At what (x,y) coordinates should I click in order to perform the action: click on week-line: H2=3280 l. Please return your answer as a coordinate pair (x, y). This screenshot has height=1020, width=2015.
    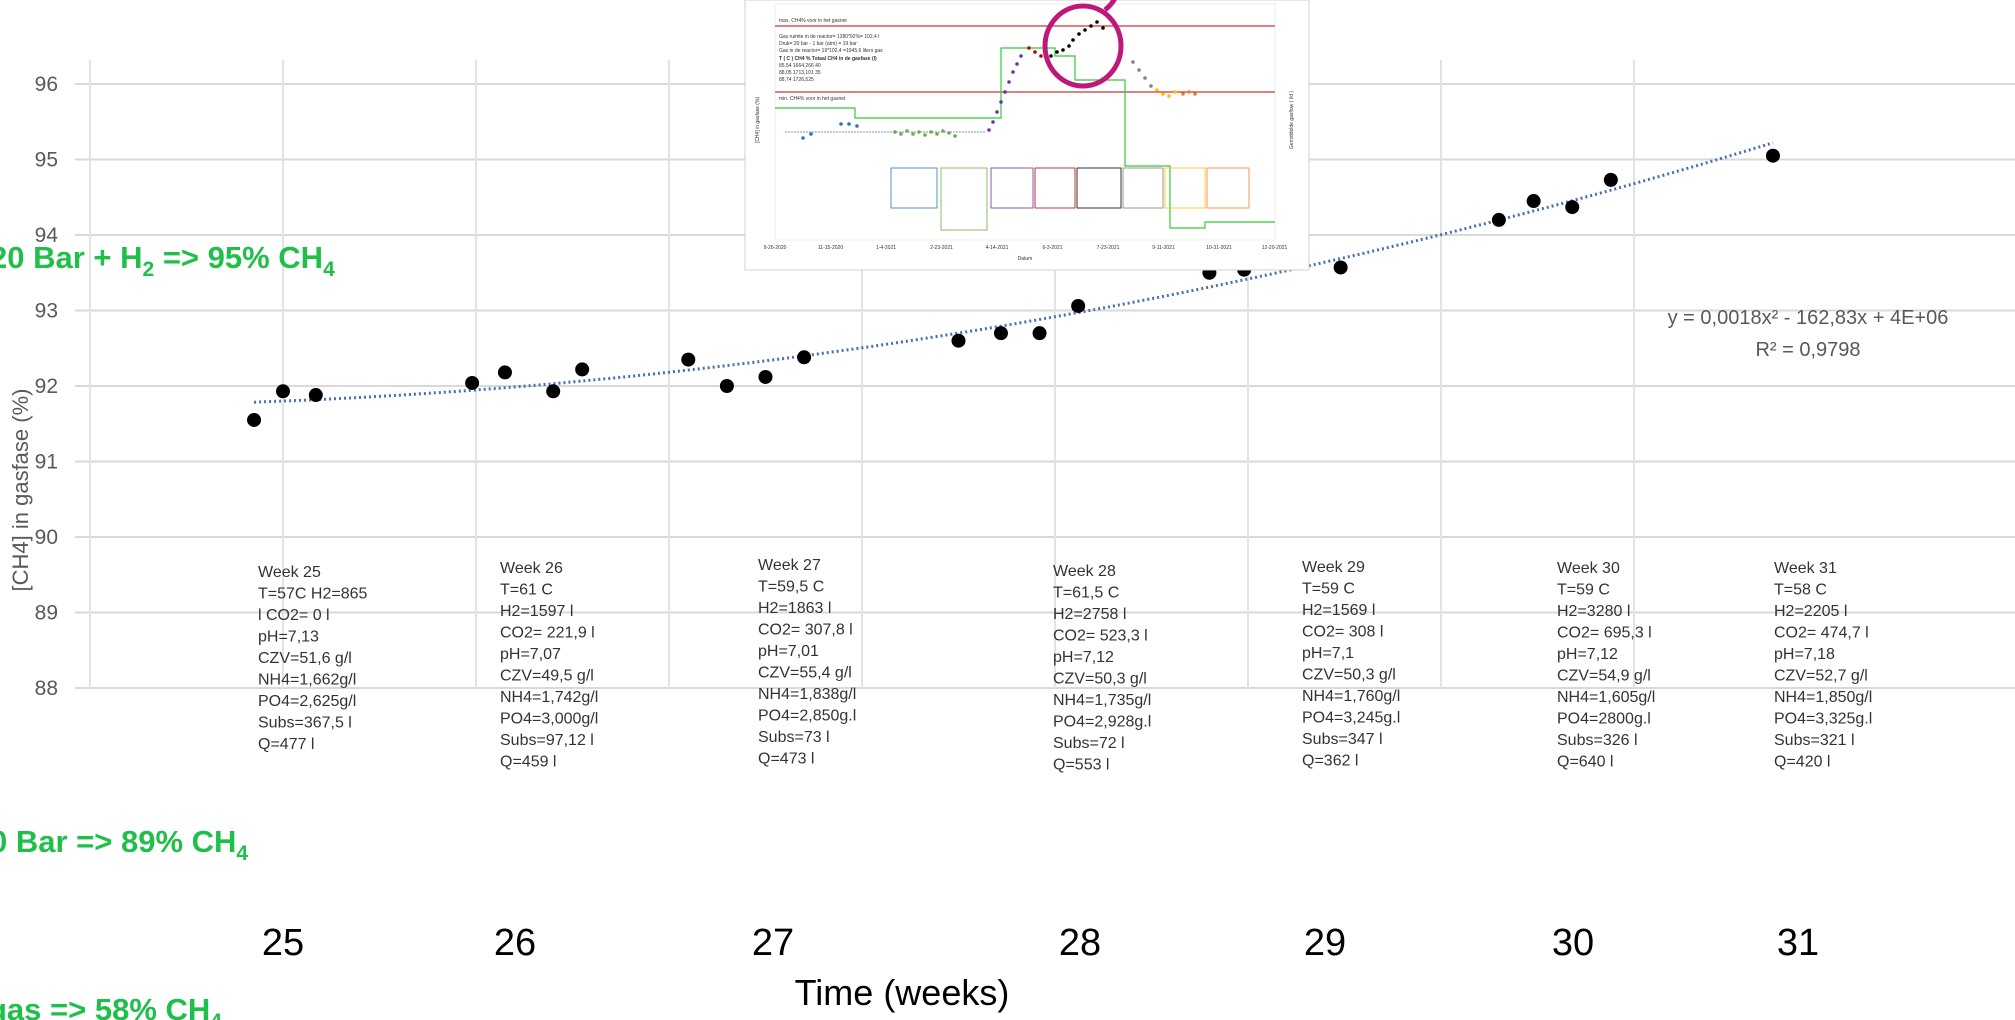
    Looking at the image, I should click on (1593, 611).